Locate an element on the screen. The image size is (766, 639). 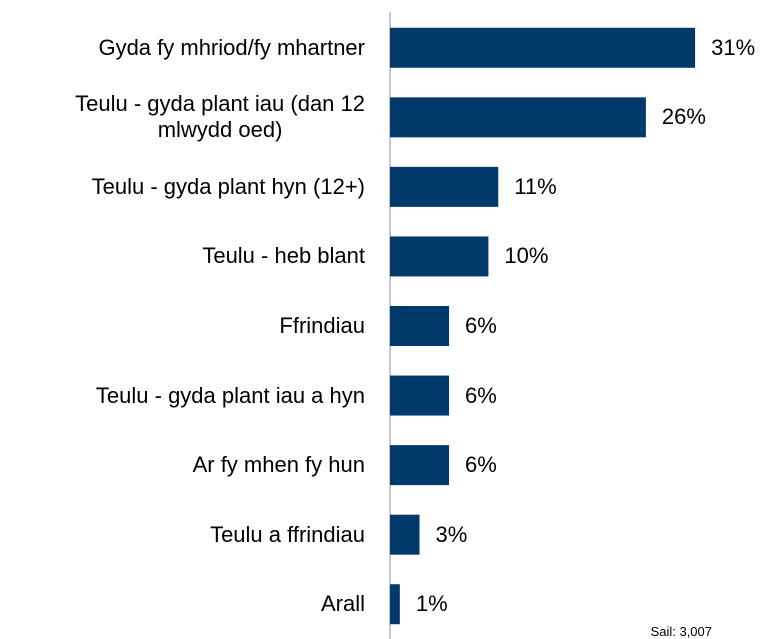
category-label: Teulu - gyda plant iau a hyn is located at coordinates (230, 395).